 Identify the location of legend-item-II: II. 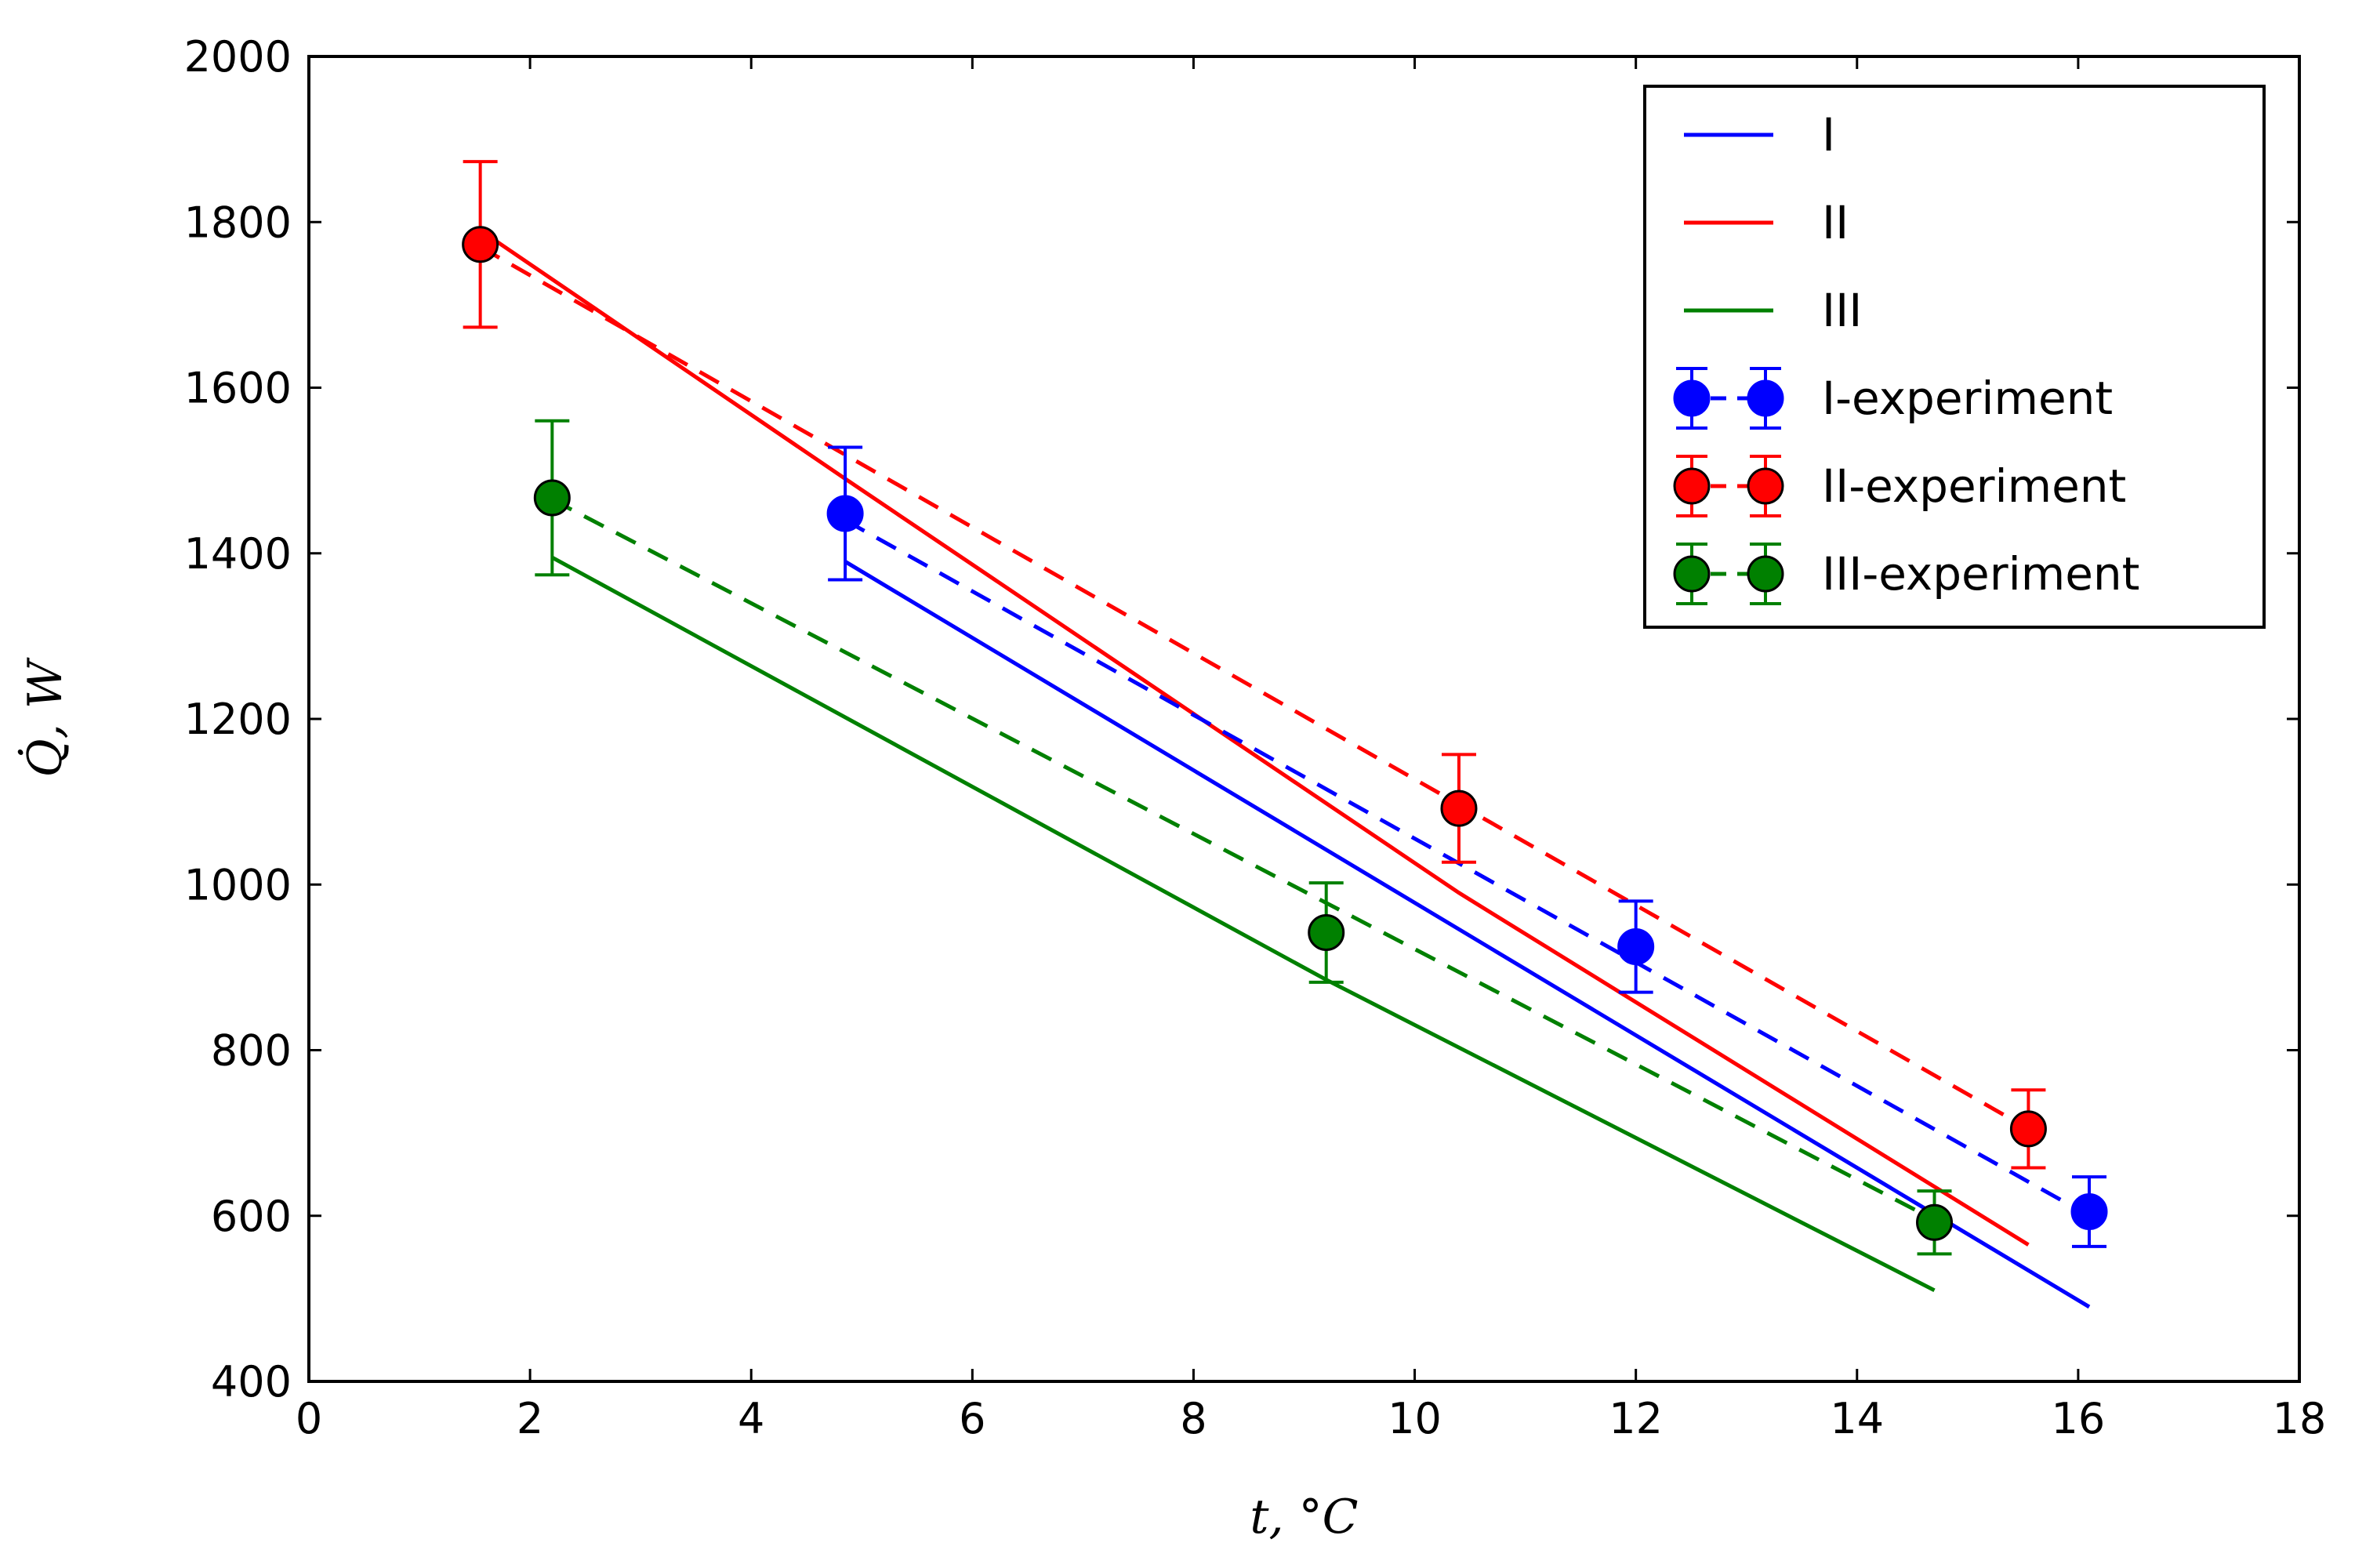
(1766, 222).